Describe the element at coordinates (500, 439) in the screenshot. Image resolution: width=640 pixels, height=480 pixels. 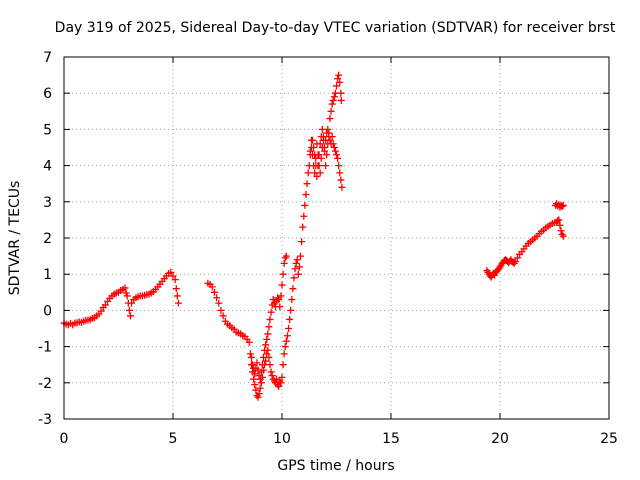
I see `x-tick-label: 20` at that location.